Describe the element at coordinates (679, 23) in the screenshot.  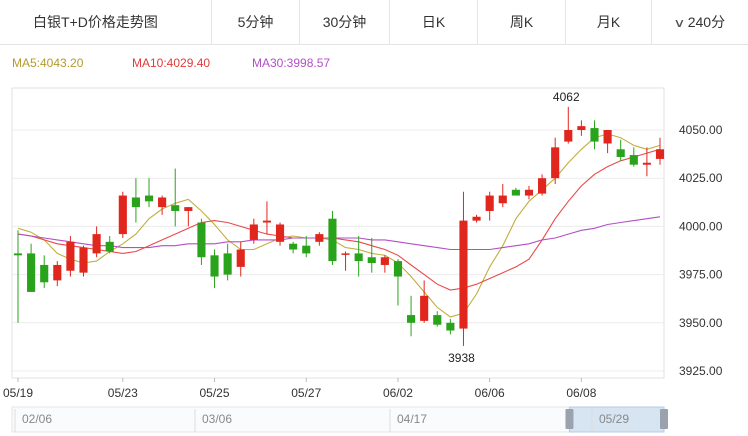
I see `chevron-down-icon: ∨` at that location.